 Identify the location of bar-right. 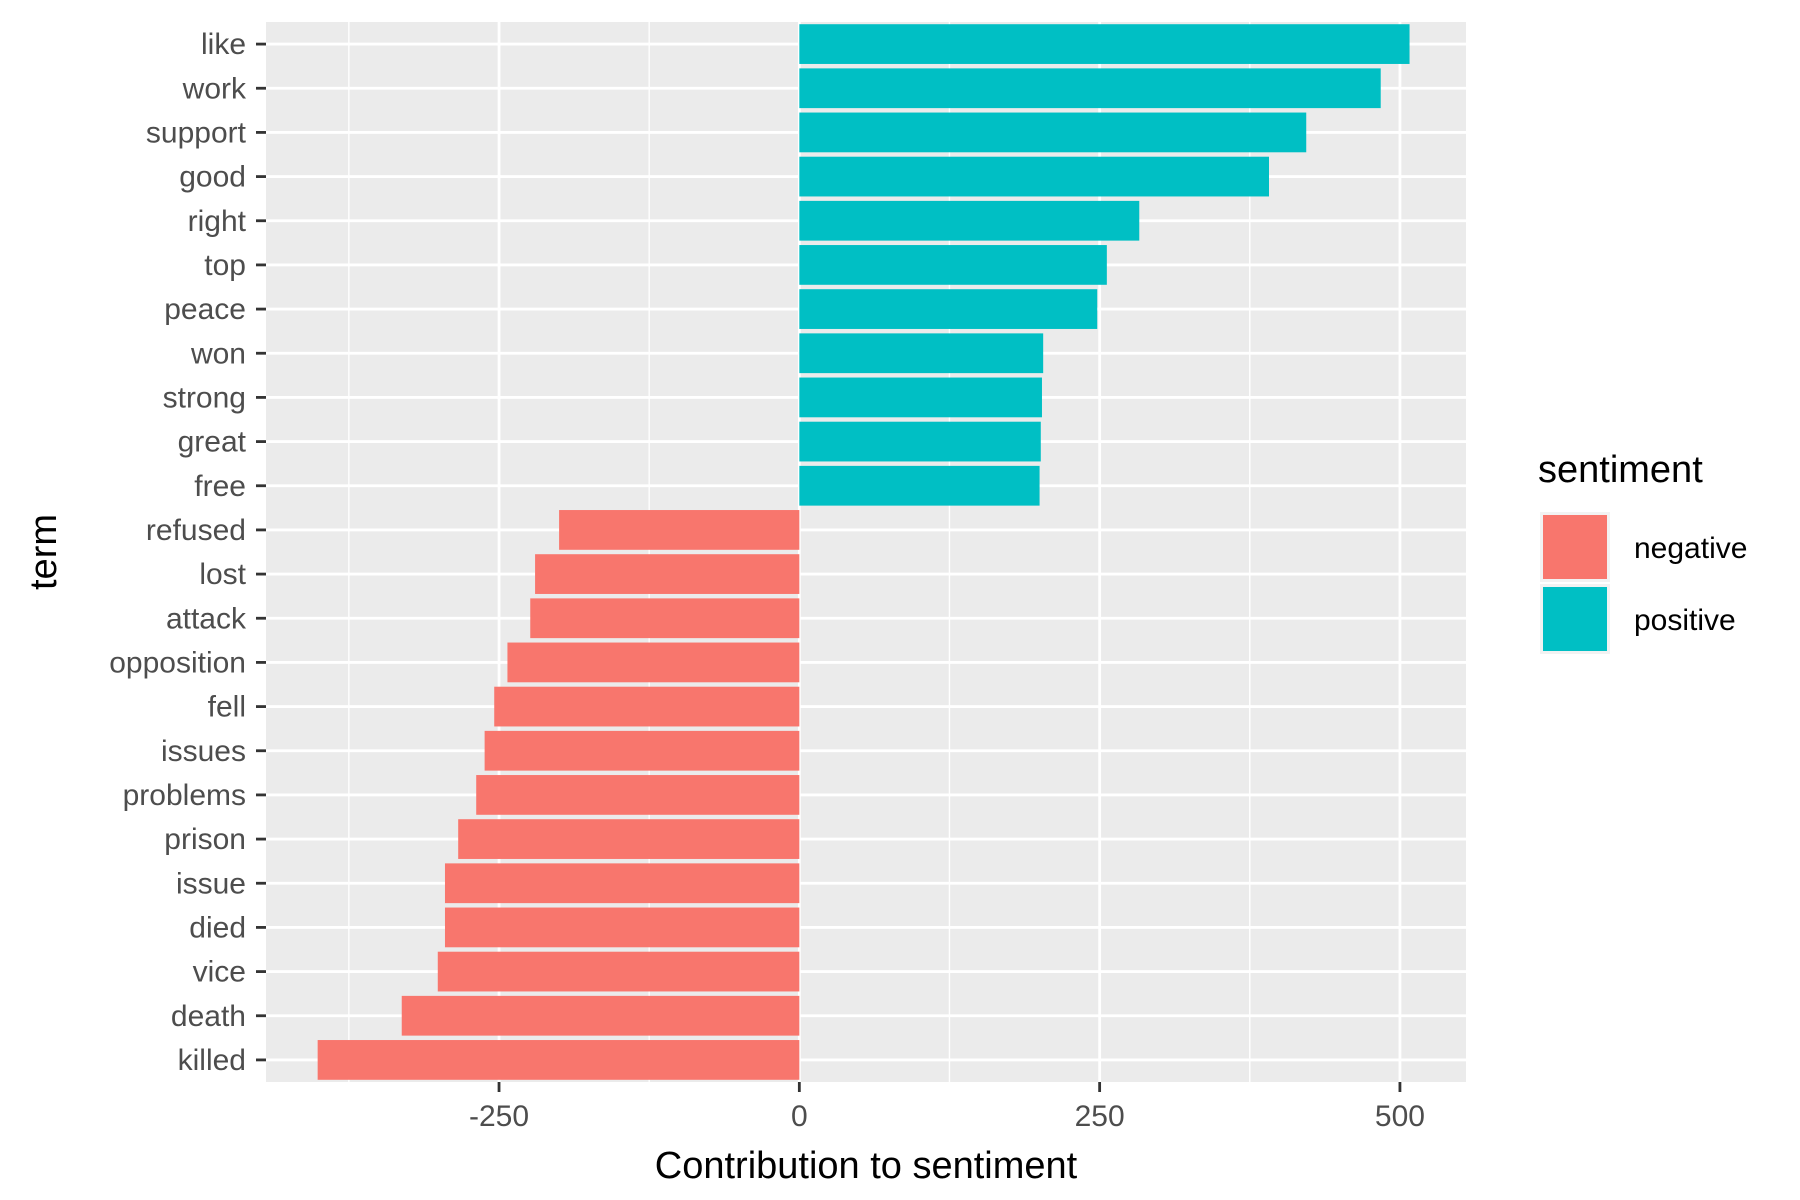
(969, 220).